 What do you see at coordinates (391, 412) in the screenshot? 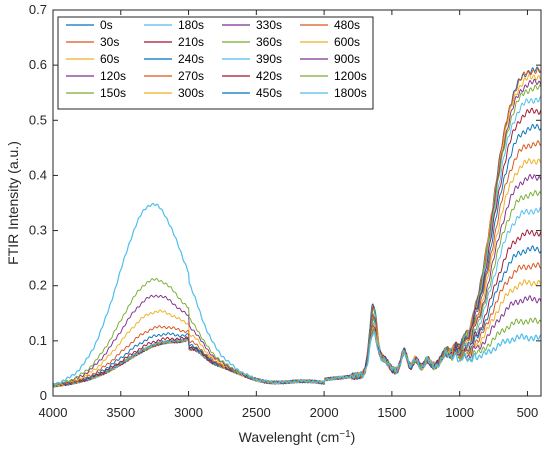
I see `x-tick-label-1500: 1500` at bounding box center [391, 412].